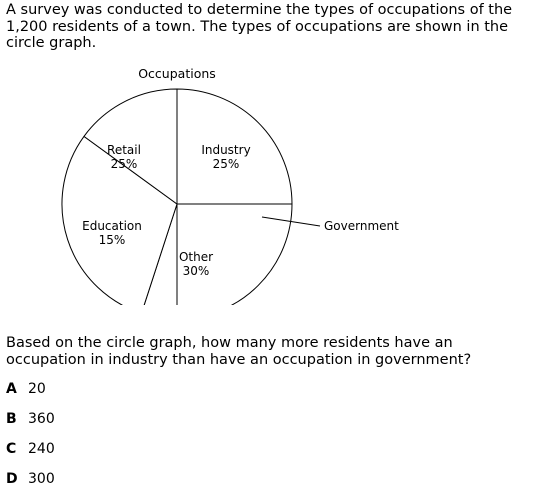  I want to click on pie-slice-other, so click(119, 220).